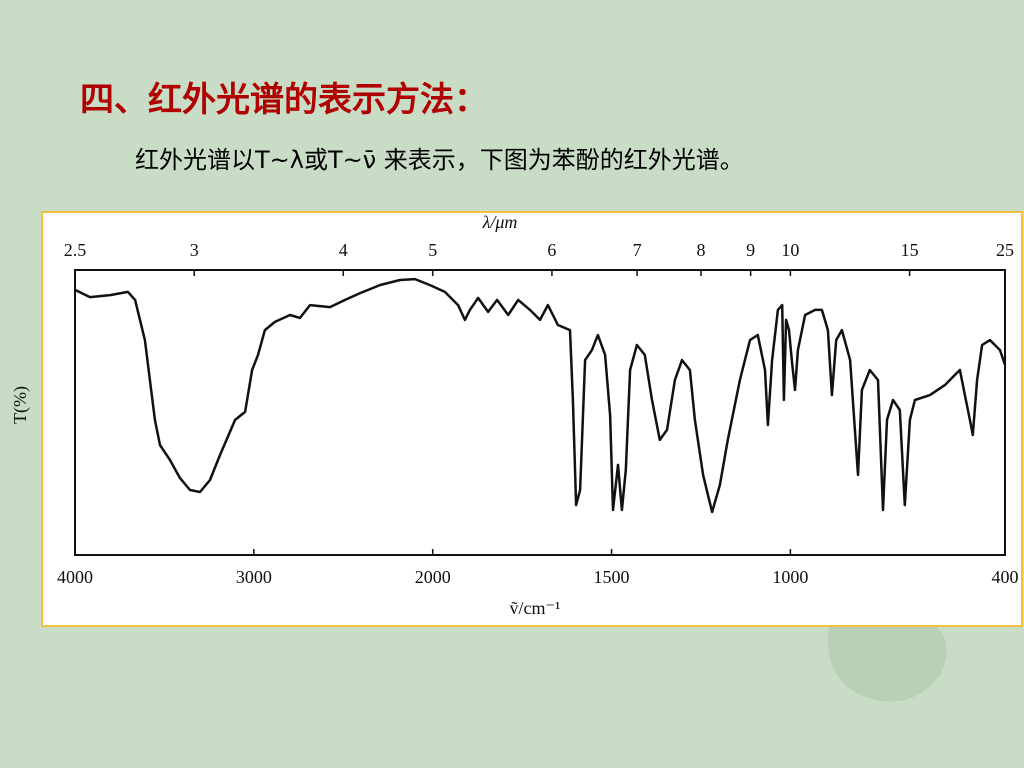  What do you see at coordinates (637, 250) in the screenshot?
I see `x2-tick-label: 7` at bounding box center [637, 250].